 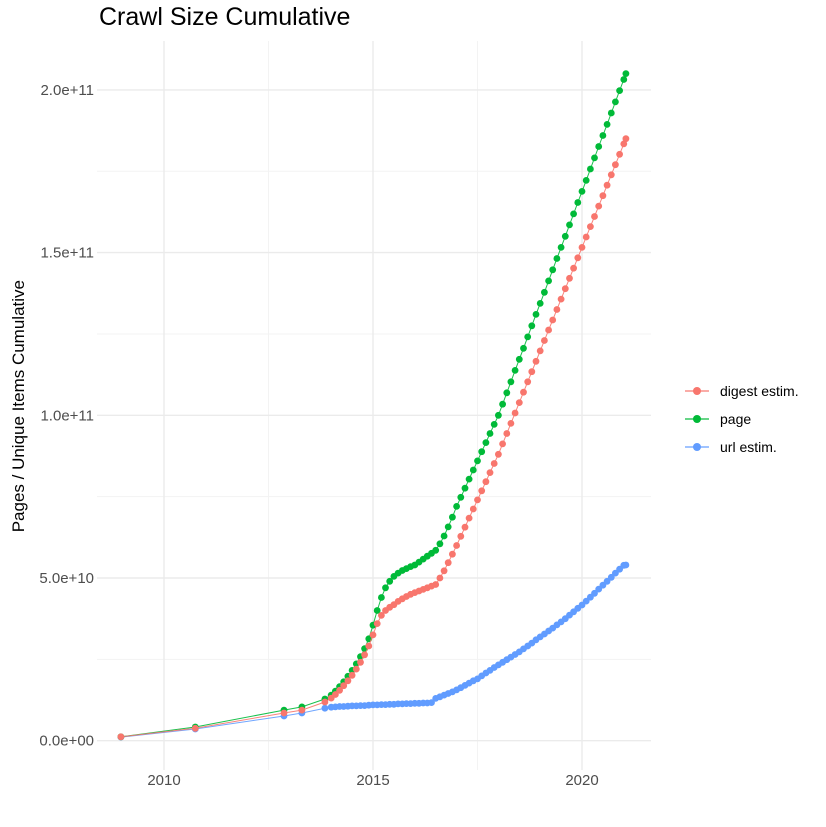 What do you see at coordinates (736, 419) in the screenshot?
I see `legend-item-label: page` at bounding box center [736, 419].